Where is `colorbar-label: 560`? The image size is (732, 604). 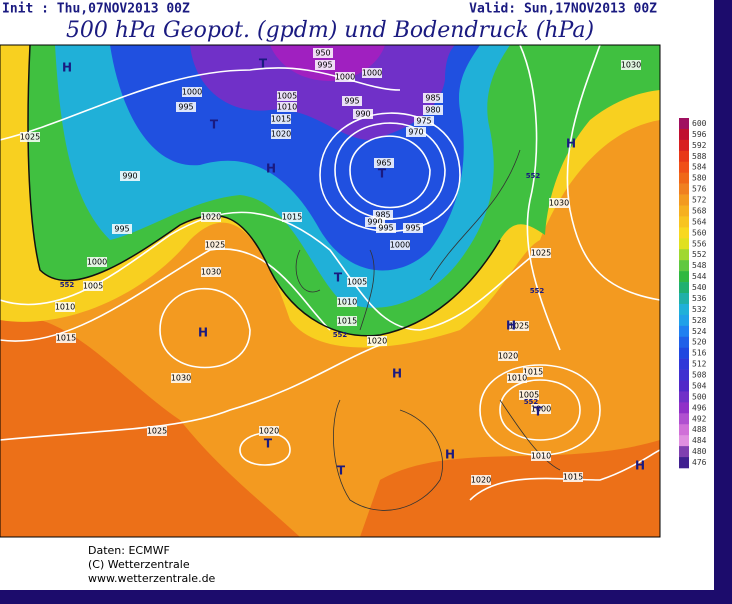 colorbar-label: 560 is located at coordinates (699, 232).